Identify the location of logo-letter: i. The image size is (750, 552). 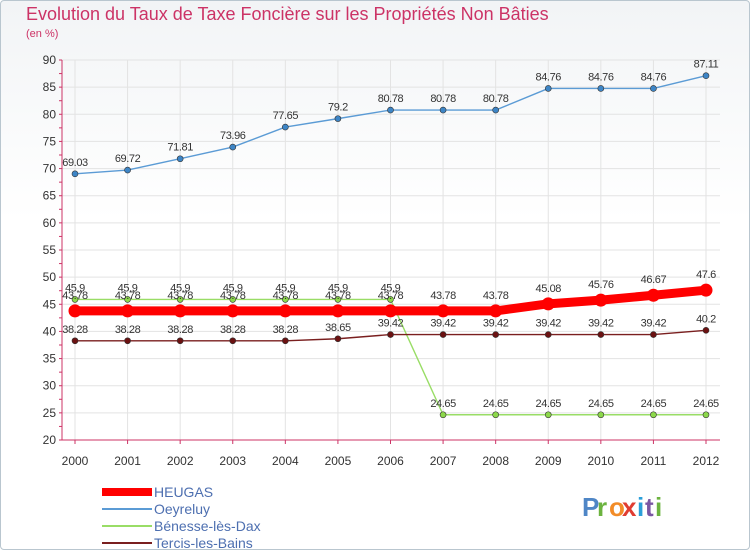
(640, 507).